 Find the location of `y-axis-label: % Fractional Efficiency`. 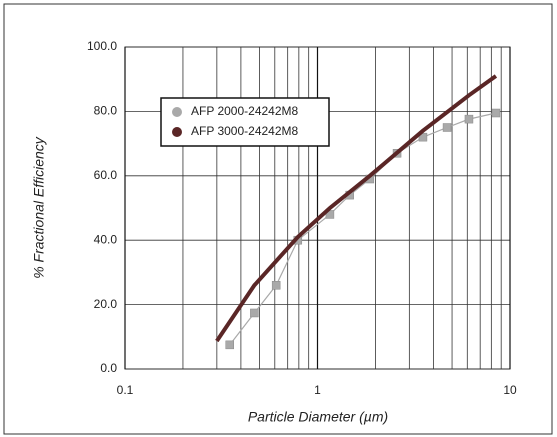

y-axis-label: % Fractional Efficiency is located at coordinates (39, 207).